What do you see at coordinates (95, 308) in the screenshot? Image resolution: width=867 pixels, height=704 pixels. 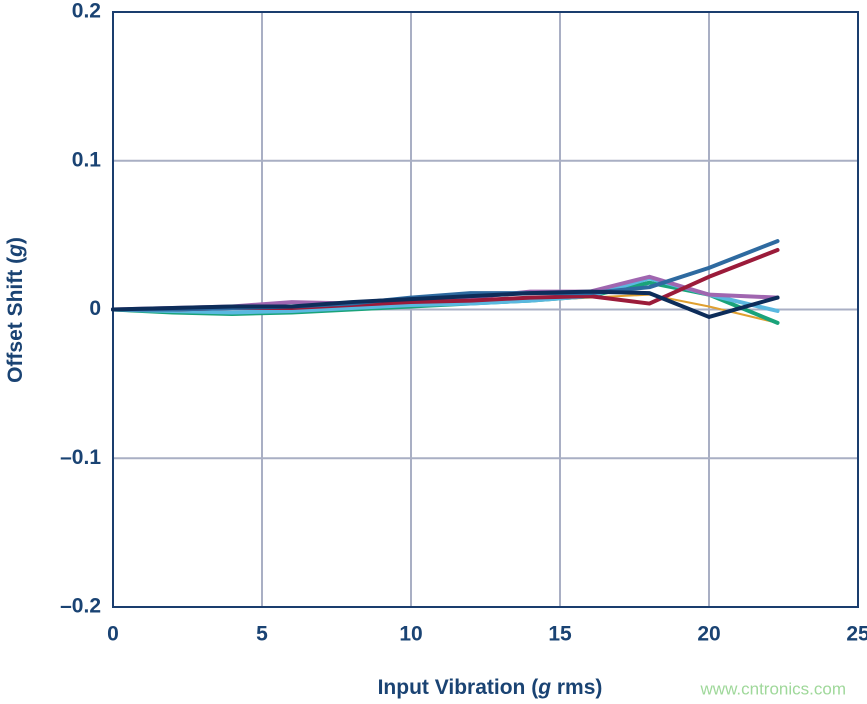 I see `y-tick-label: 0` at bounding box center [95, 308].